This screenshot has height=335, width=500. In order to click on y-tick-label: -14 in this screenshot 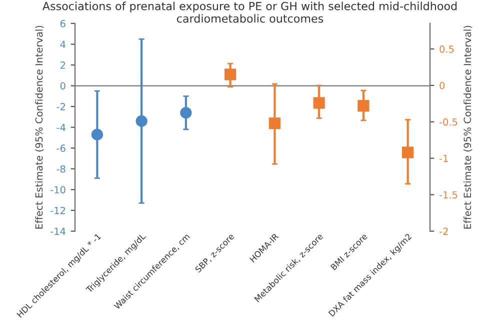, I will do `click(58, 231)`.